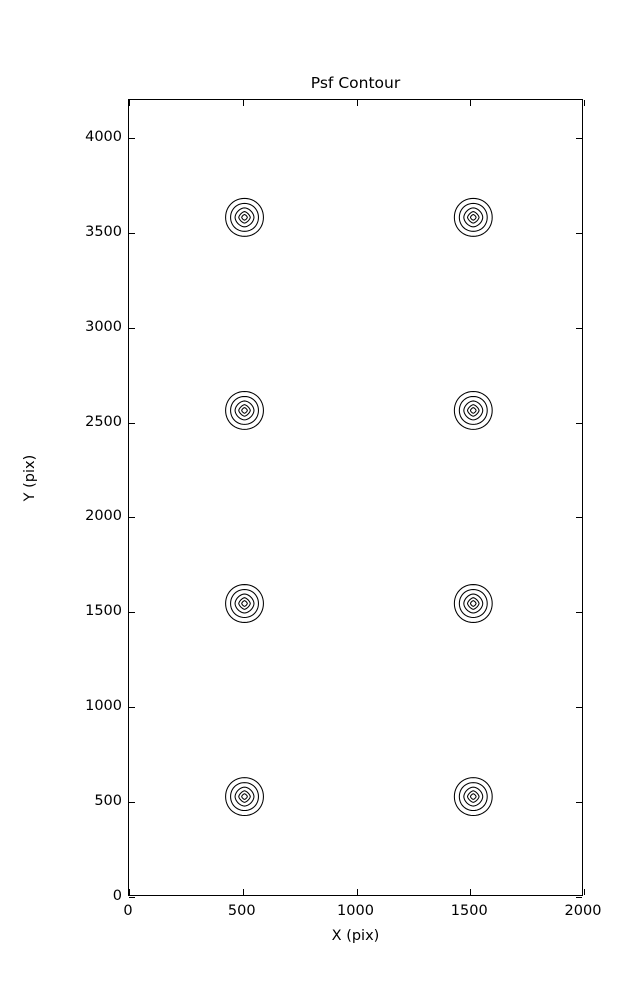  What do you see at coordinates (355, 83) in the screenshot?
I see `page-title: Psf Contour` at bounding box center [355, 83].